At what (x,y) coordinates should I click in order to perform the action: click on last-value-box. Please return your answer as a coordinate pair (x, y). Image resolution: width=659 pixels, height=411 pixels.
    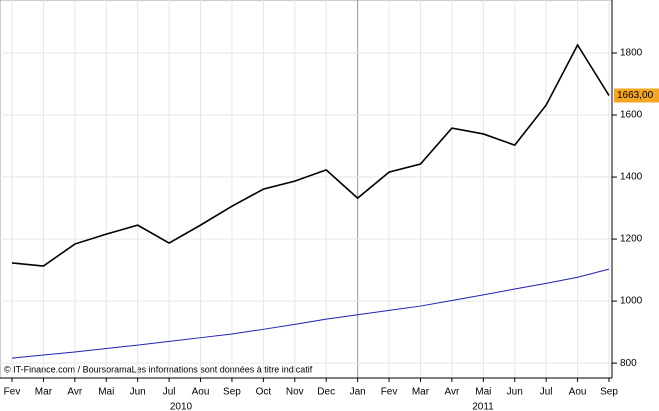
    Looking at the image, I should click on (636, 95).